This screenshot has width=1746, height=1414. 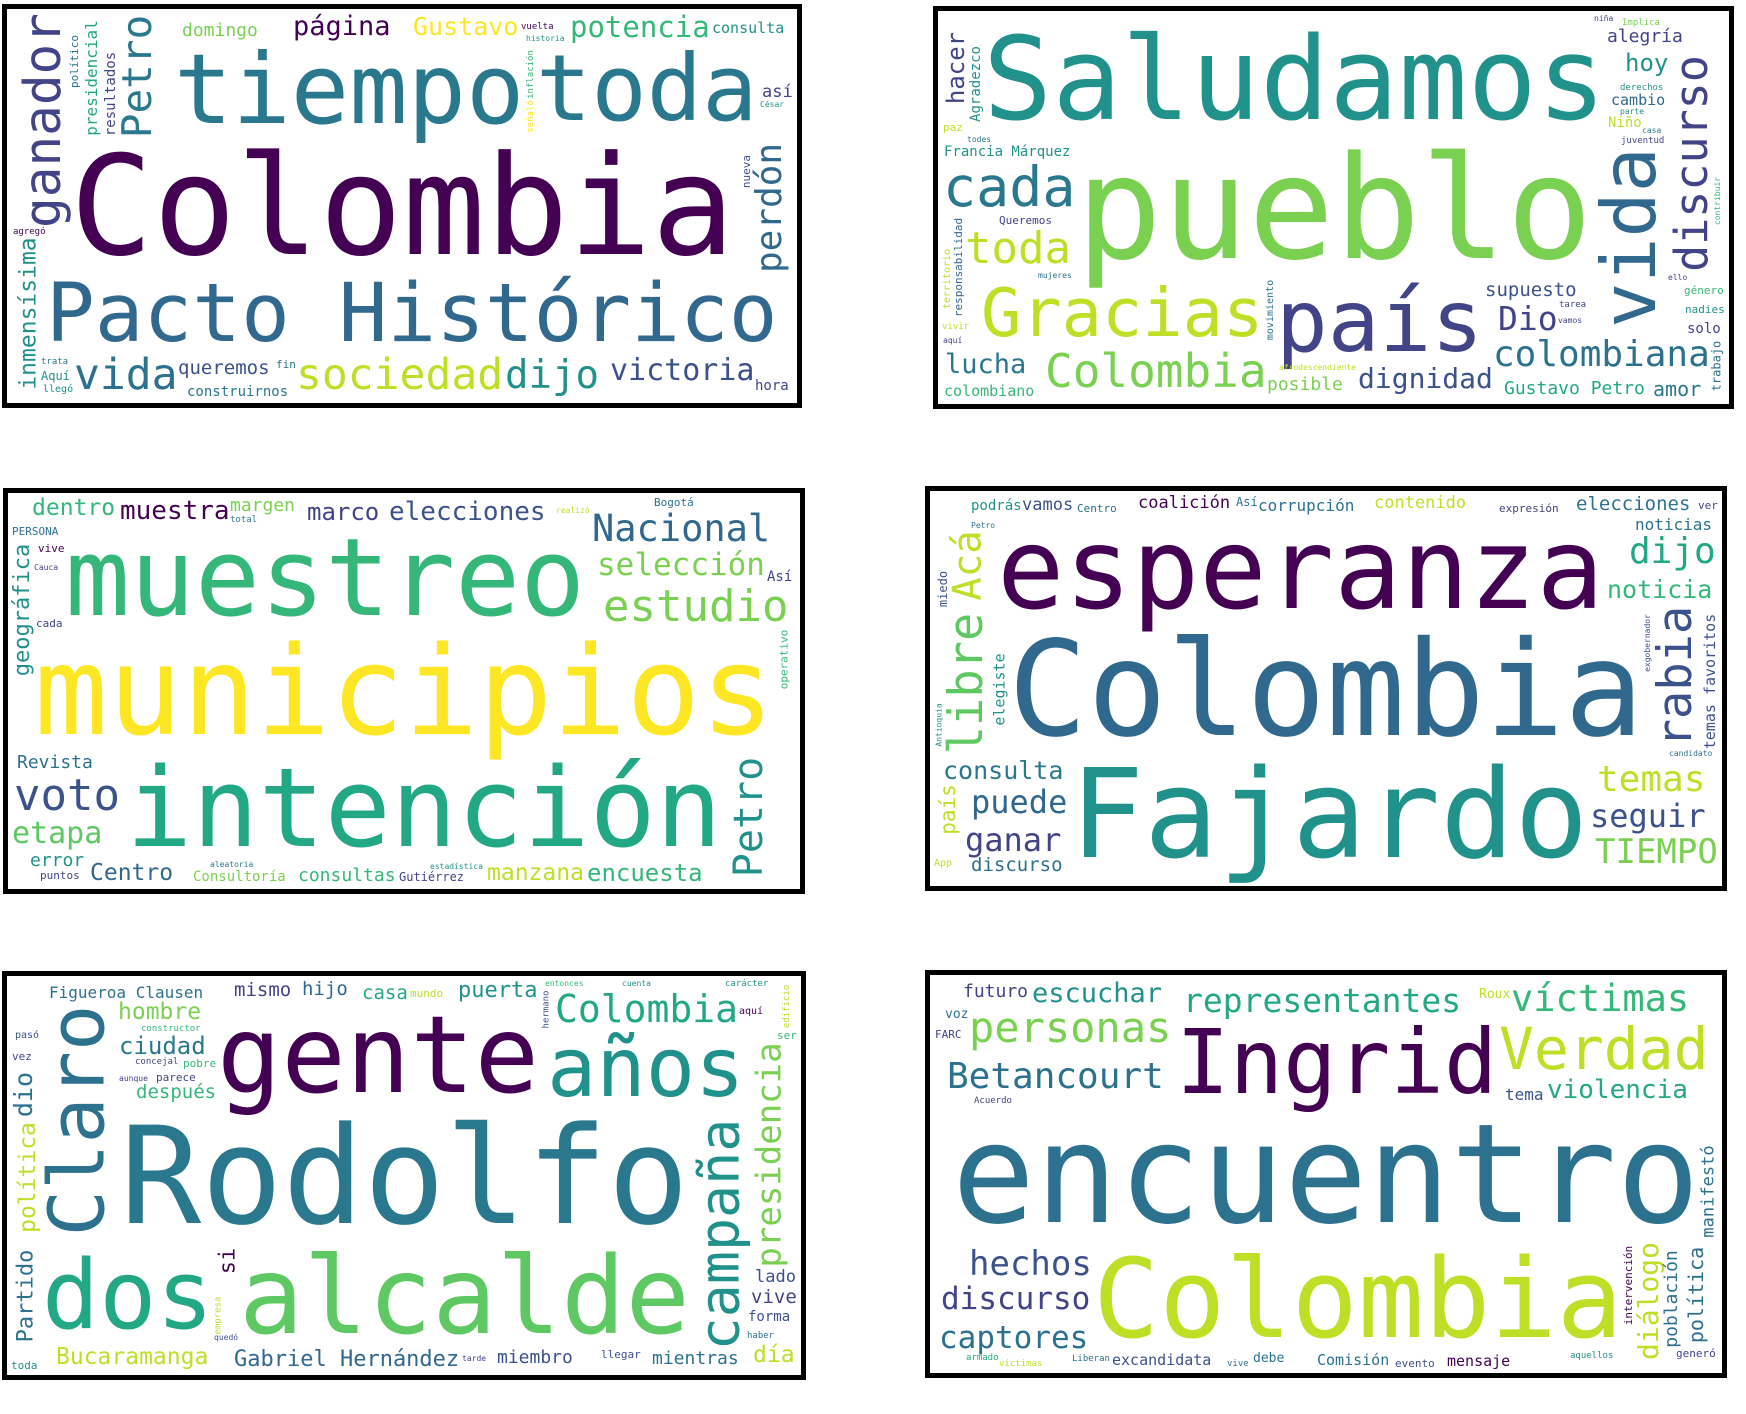 I want to click on word-cloud-6-word: manifestó, so click(x=1708, y=1191).